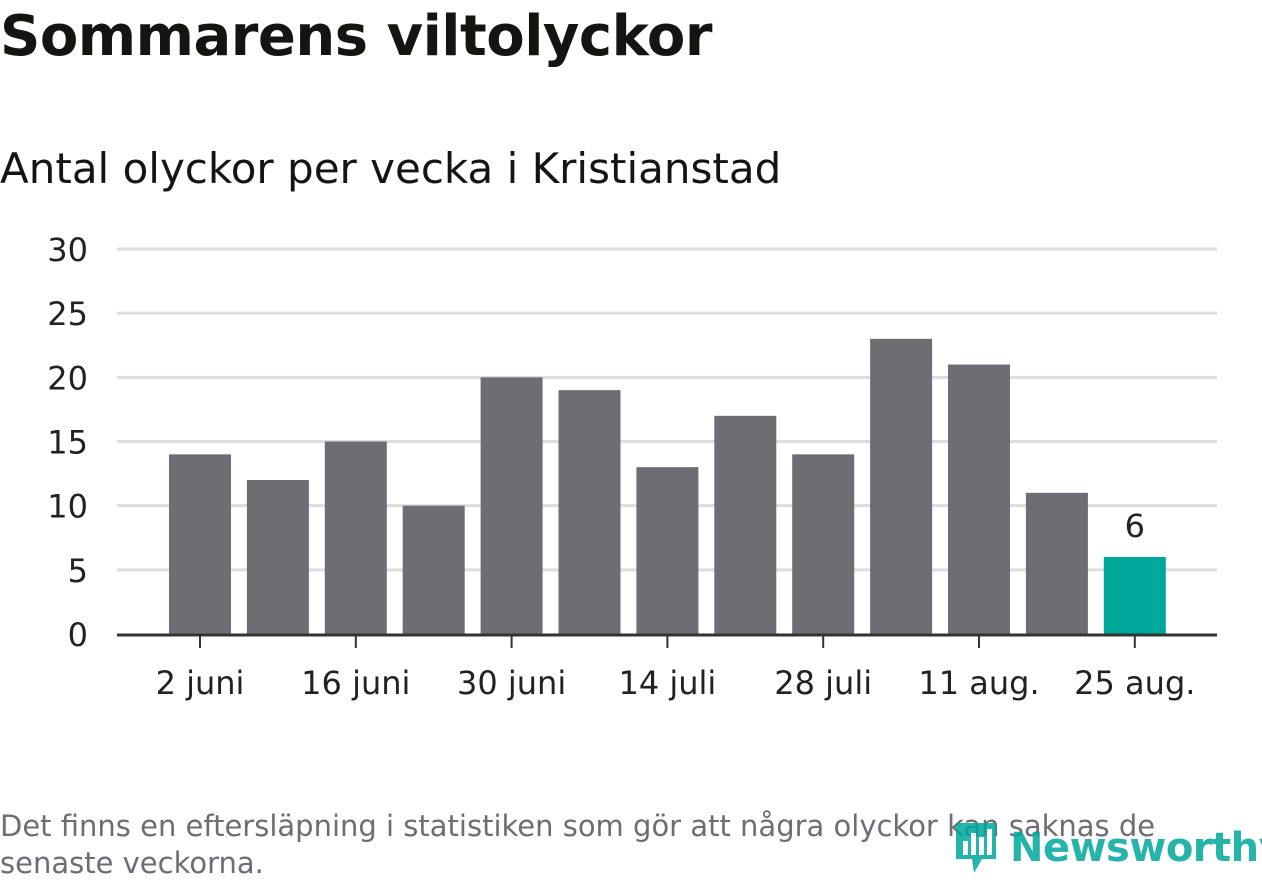 The width and height of the screenshot is (1262, 882). Describe the element at coordinates (1134, 683) in the screenshot. I see `x-tick-label: 25 aug.` at that location.